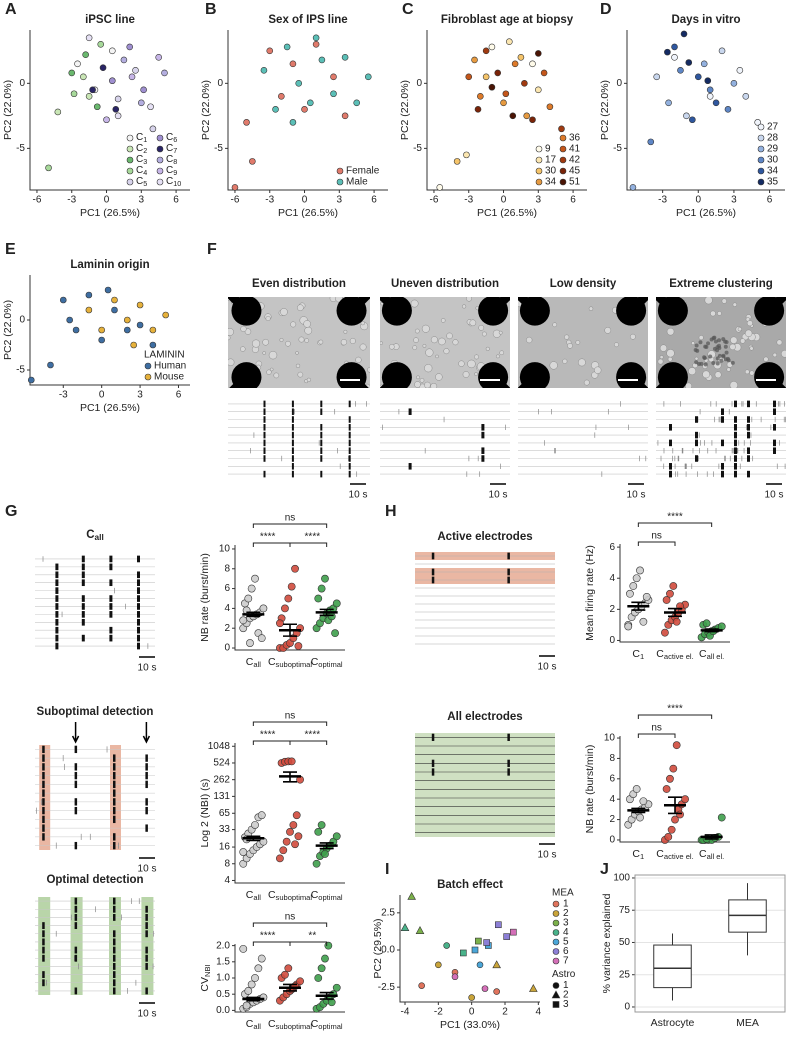 The image size is (790, 1037). I want to click on legend-label: 3, so click(566, 923).